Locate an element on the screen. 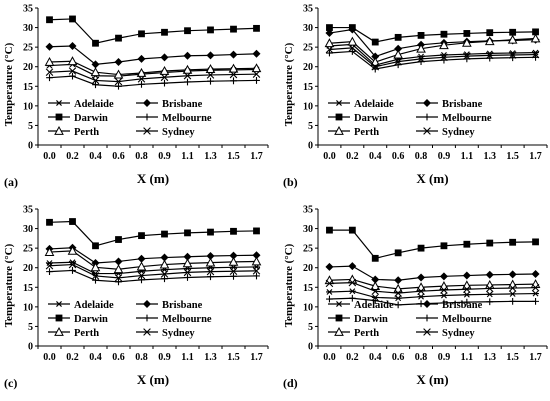  x-tick-label: 1.7 is located at coordinates (535, 156).